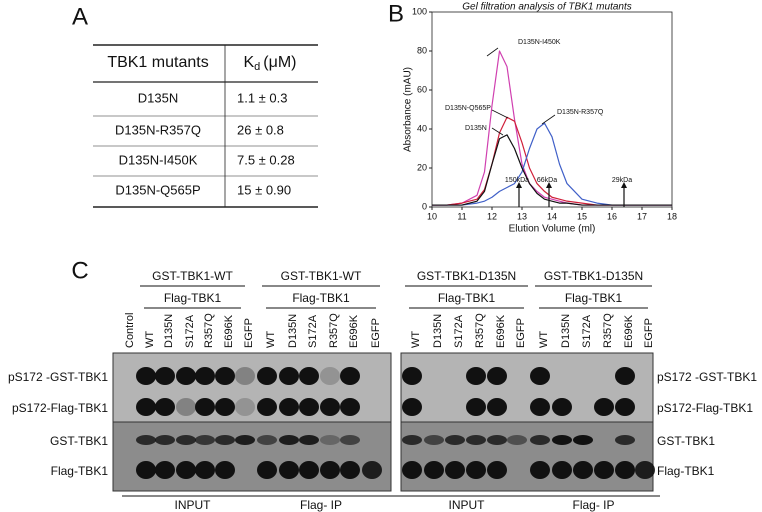 Image resolution: width=762 pixels, height=512 pixels. What do you see at coordinates (396, 13) in the screenshot?
I see `panel-label: B` at bounding box center [396, 13].